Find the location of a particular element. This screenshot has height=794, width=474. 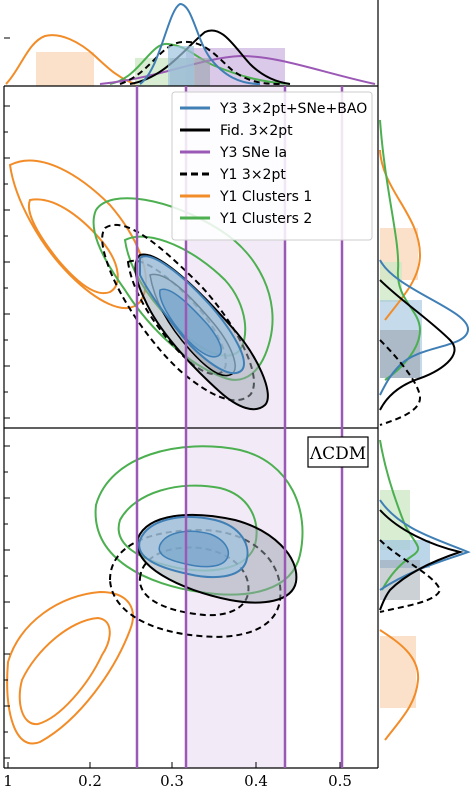

legend-entry-y1: Y1 3×2pt is located at coordinates (233, 175).